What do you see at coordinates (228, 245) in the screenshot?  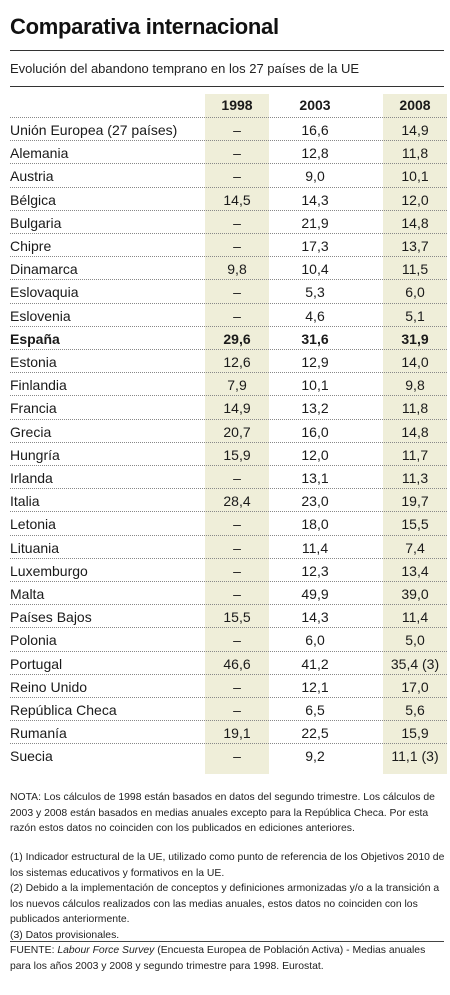 I see `table-row: Chipre – 17,3 13,7` at bounding box center [228, 245].